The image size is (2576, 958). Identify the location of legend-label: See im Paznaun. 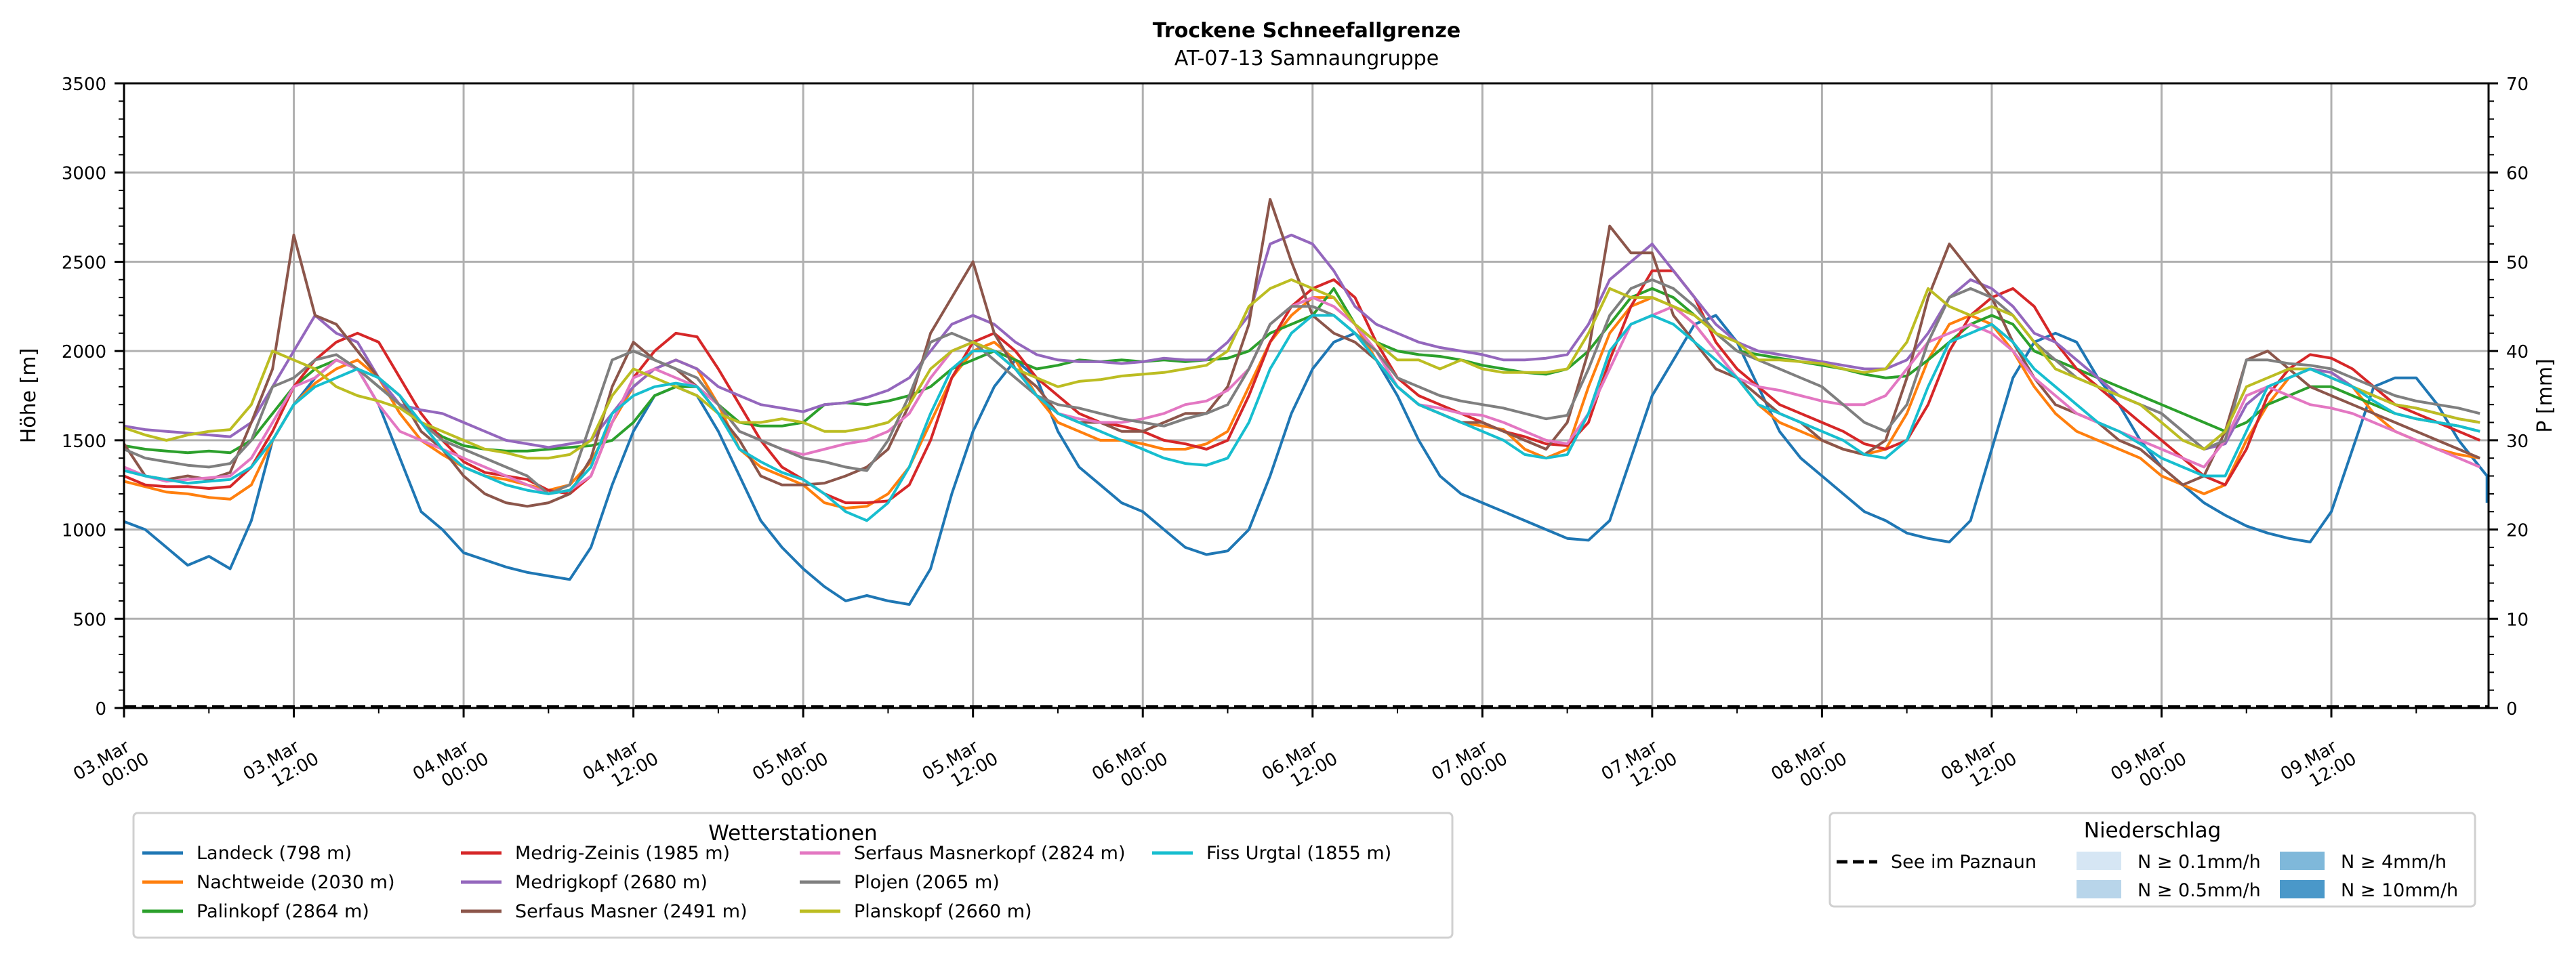
(1964, 862).